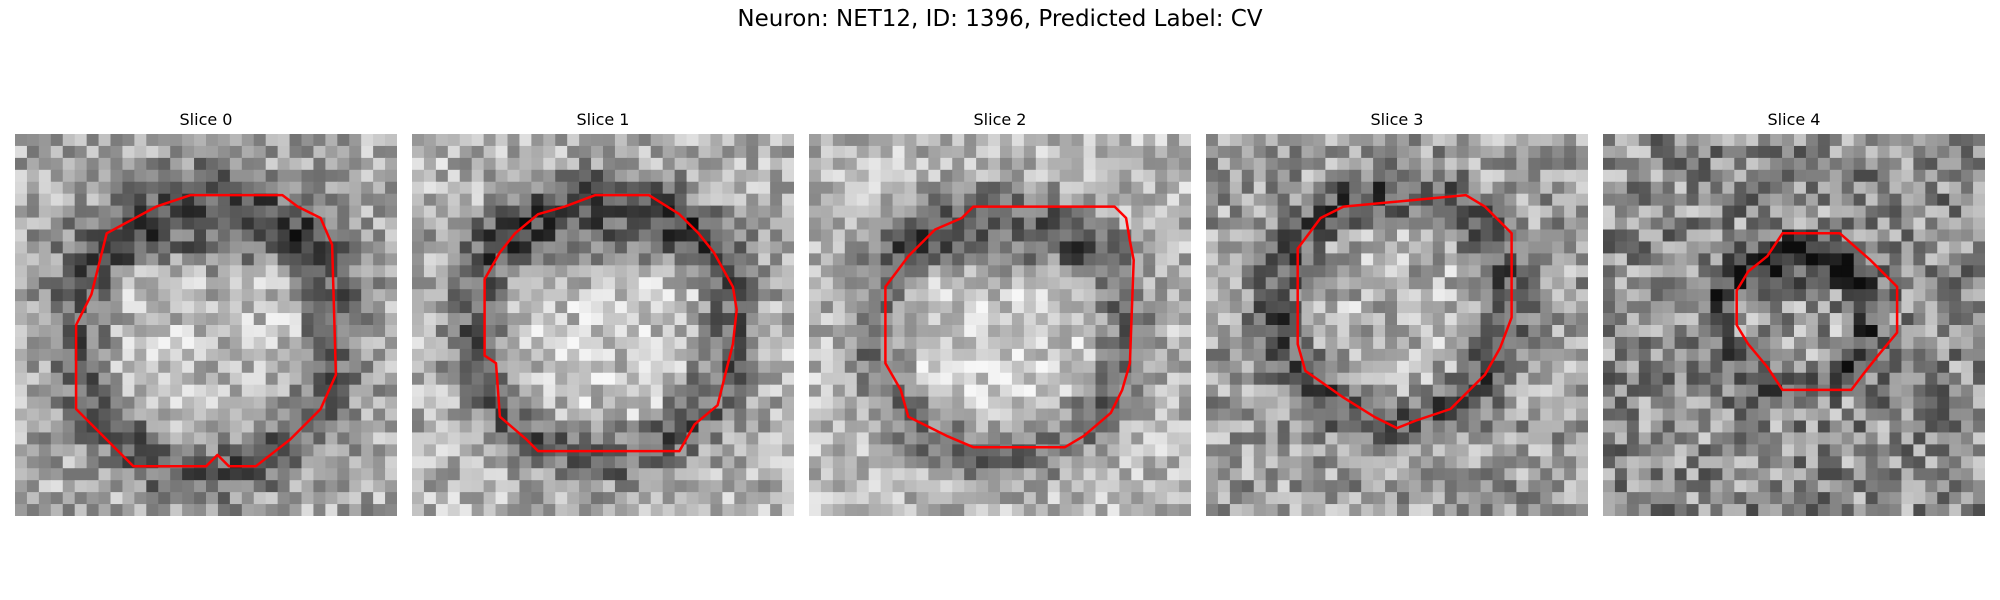  What do you see at coordinates (1397, 119) in the screenshot?
I see `slice-title-3: Slice 3` at bounding box center [1397, 119].